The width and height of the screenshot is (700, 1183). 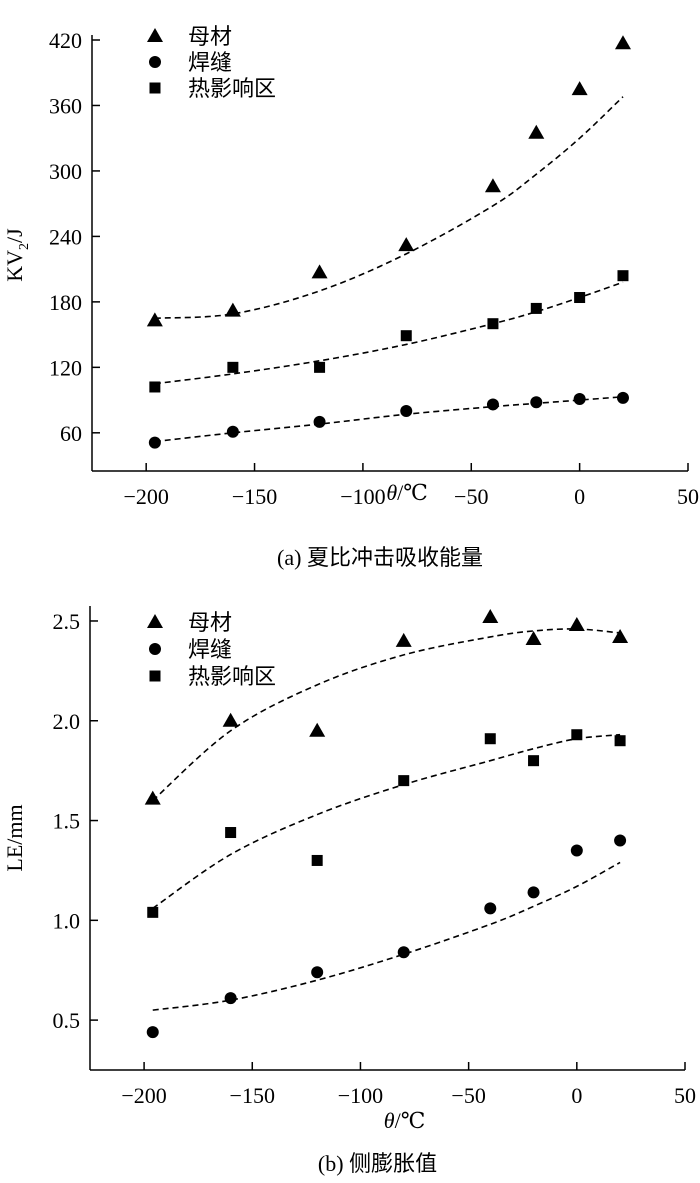 What do you see at coordinates (65, 367) in the screenshot?
I see `y-tick-label: 120` at bounding box center [65, 367].